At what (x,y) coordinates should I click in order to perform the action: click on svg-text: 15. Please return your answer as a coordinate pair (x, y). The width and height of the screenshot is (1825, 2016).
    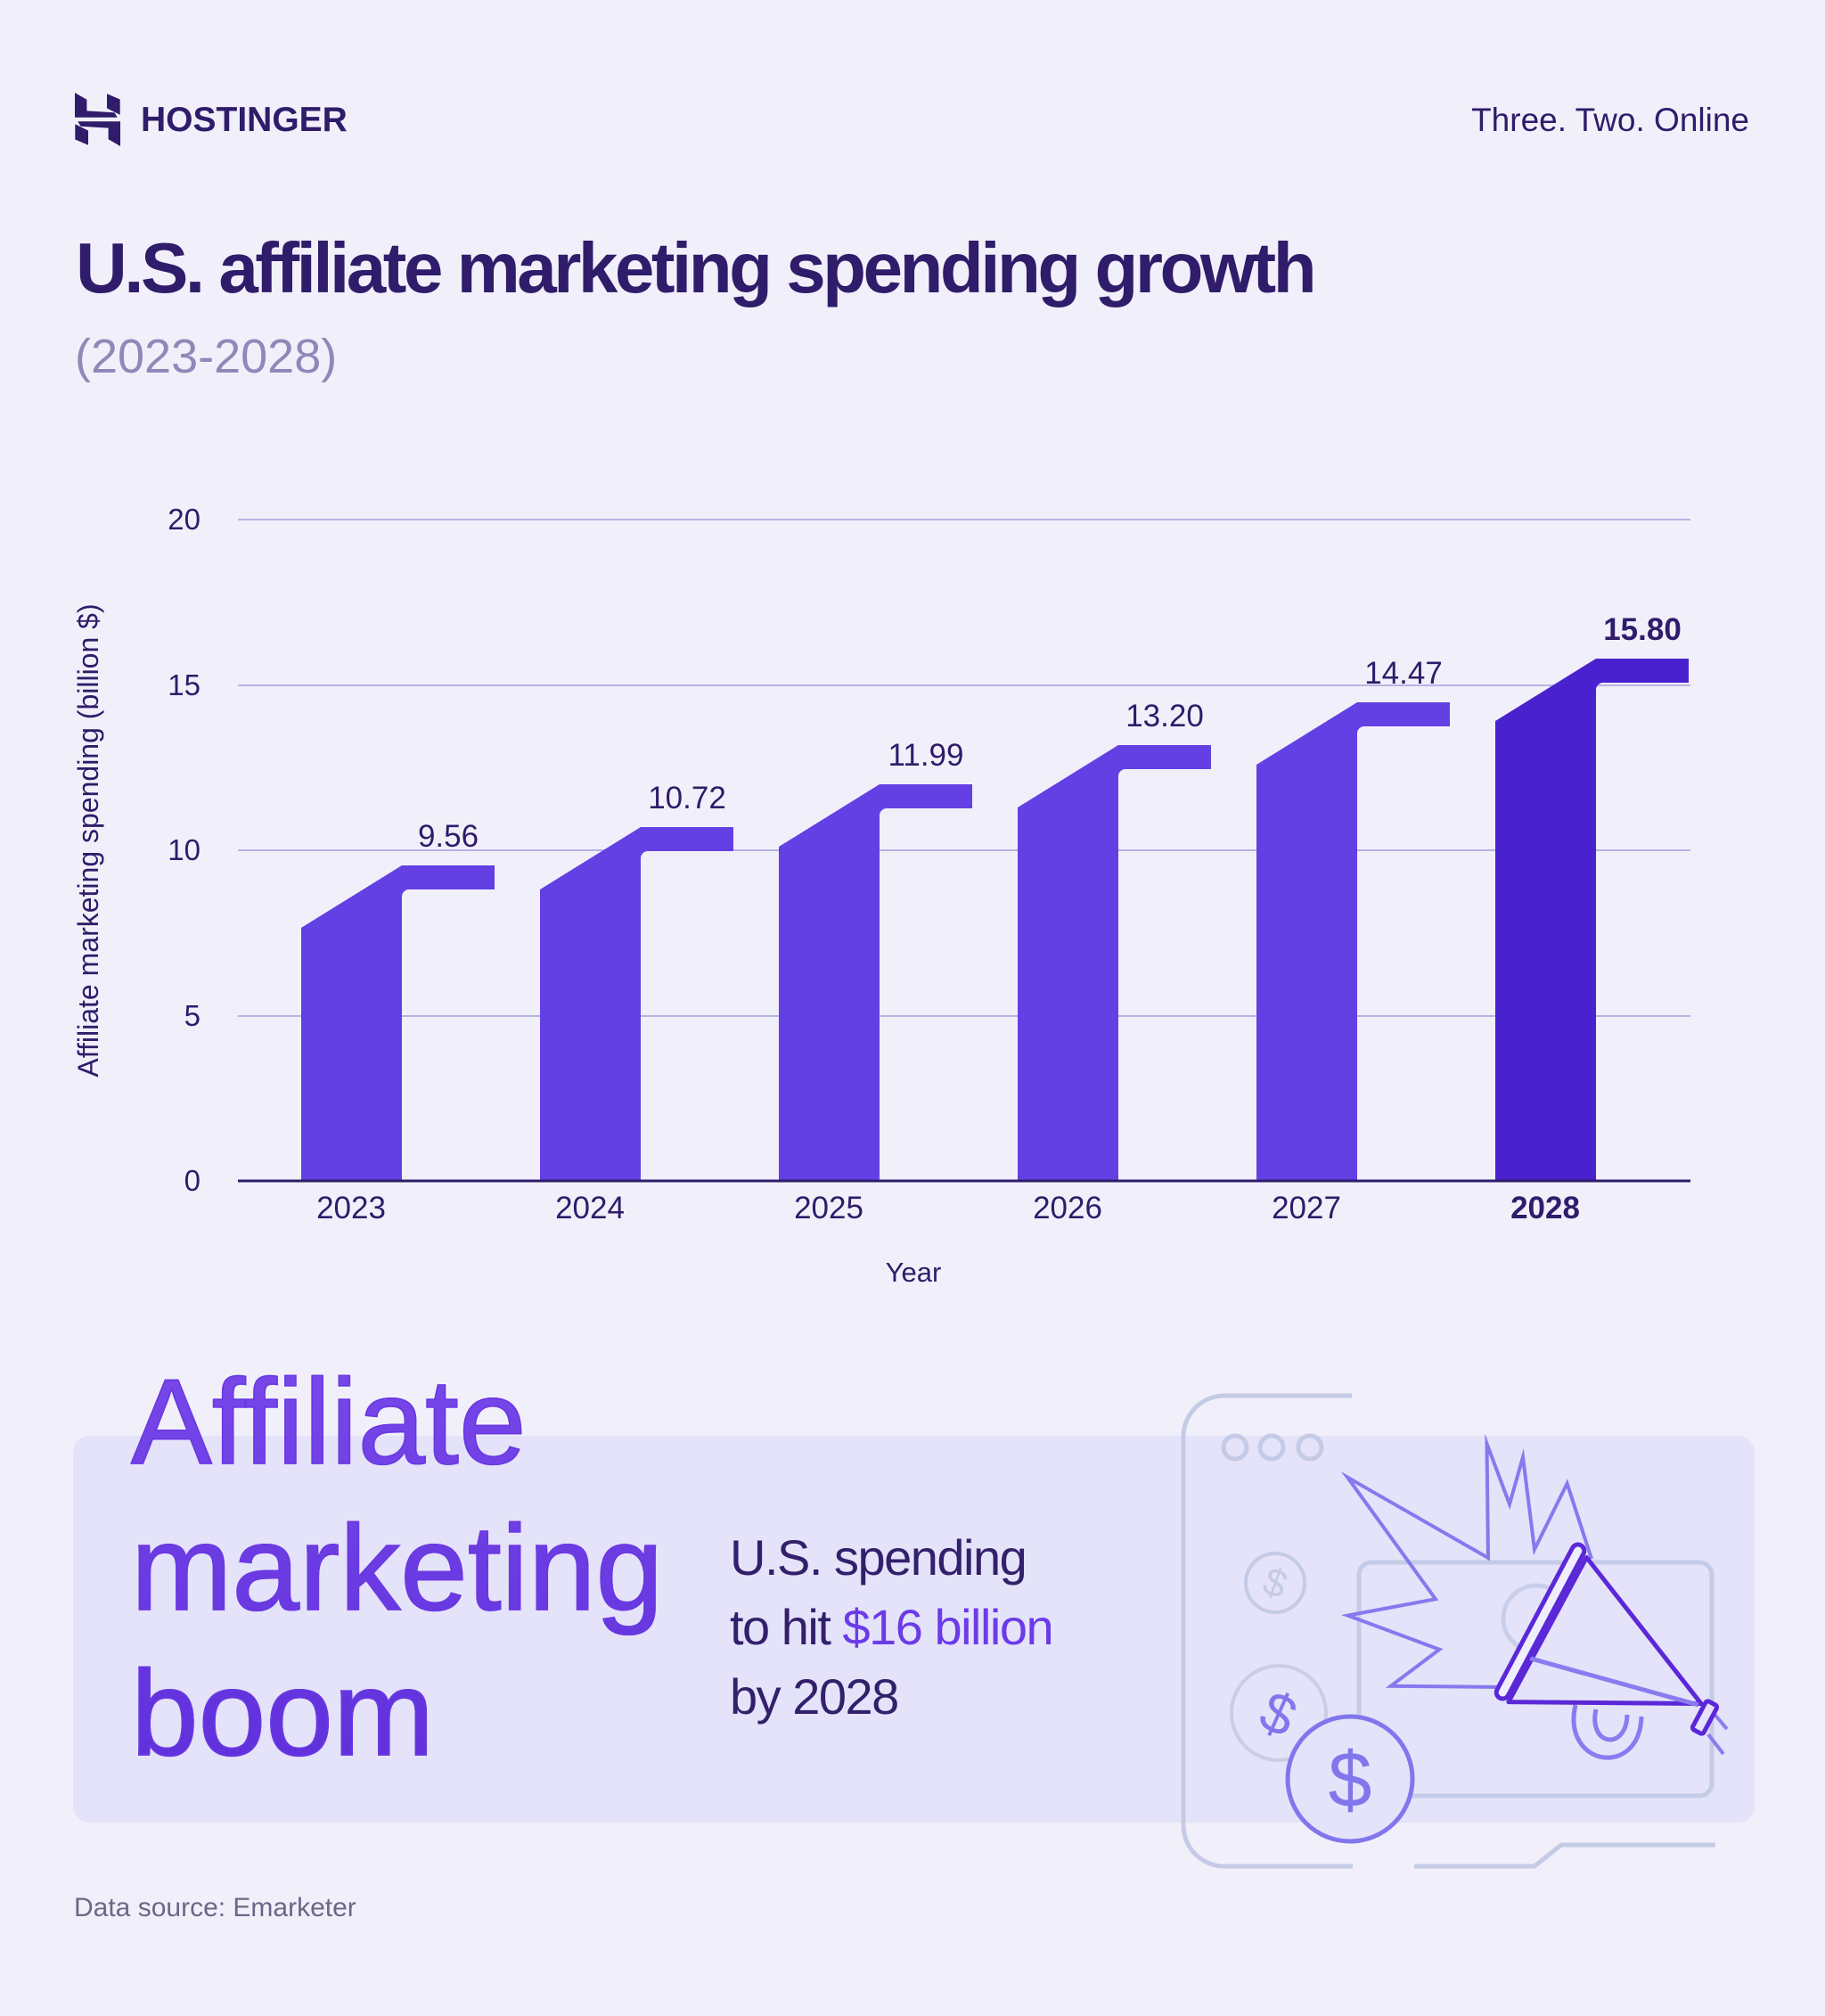
    Looking at the image, I should click on (184, 684).